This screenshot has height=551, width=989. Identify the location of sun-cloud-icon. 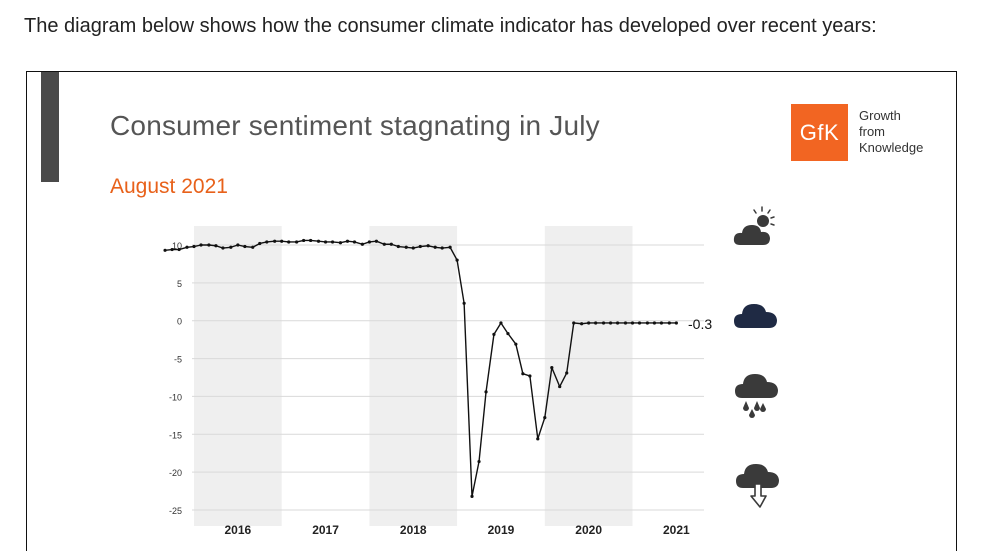
(754, 225).